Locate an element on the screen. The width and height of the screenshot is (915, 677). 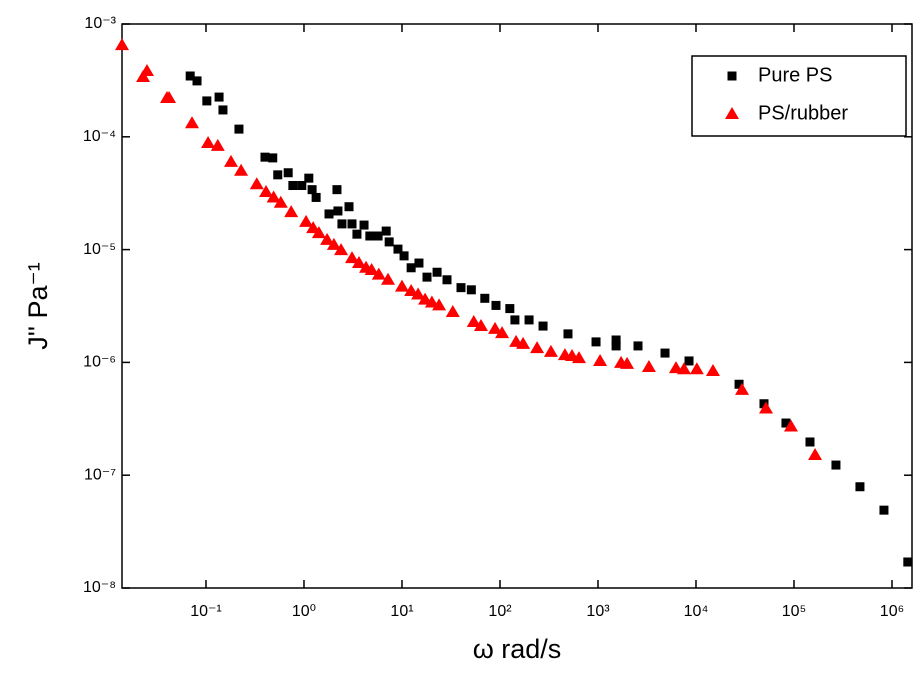
x-tick-label: 10⁶ is located at coordinates (892, 611).